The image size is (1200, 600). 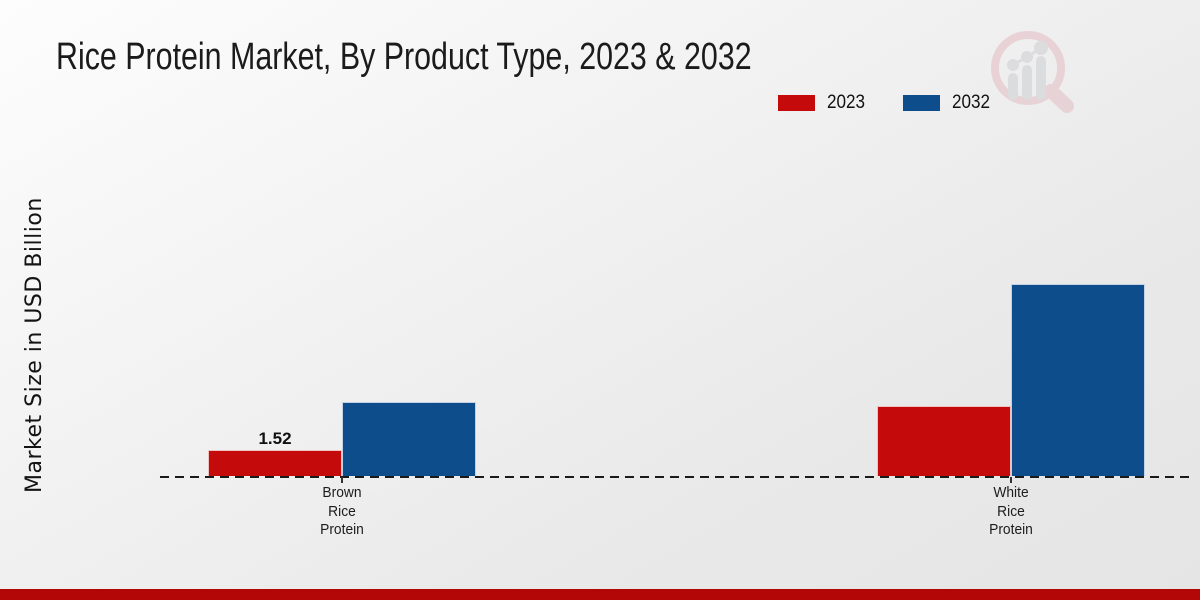 I want to click on bar-value-label: 1.52, so click(x=275, y=438).